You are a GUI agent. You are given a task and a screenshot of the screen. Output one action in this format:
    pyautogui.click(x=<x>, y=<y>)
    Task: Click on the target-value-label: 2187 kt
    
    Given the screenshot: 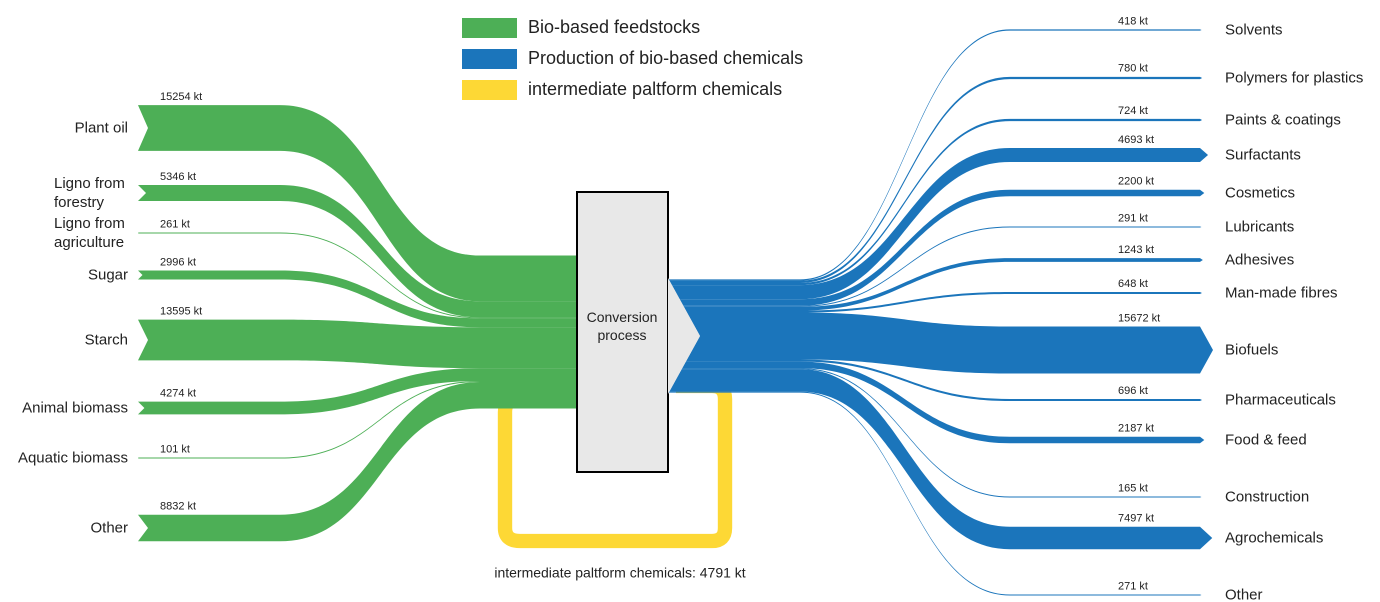 What is the action you would take?
    pyautogui.click(x=1136, y=429)
    